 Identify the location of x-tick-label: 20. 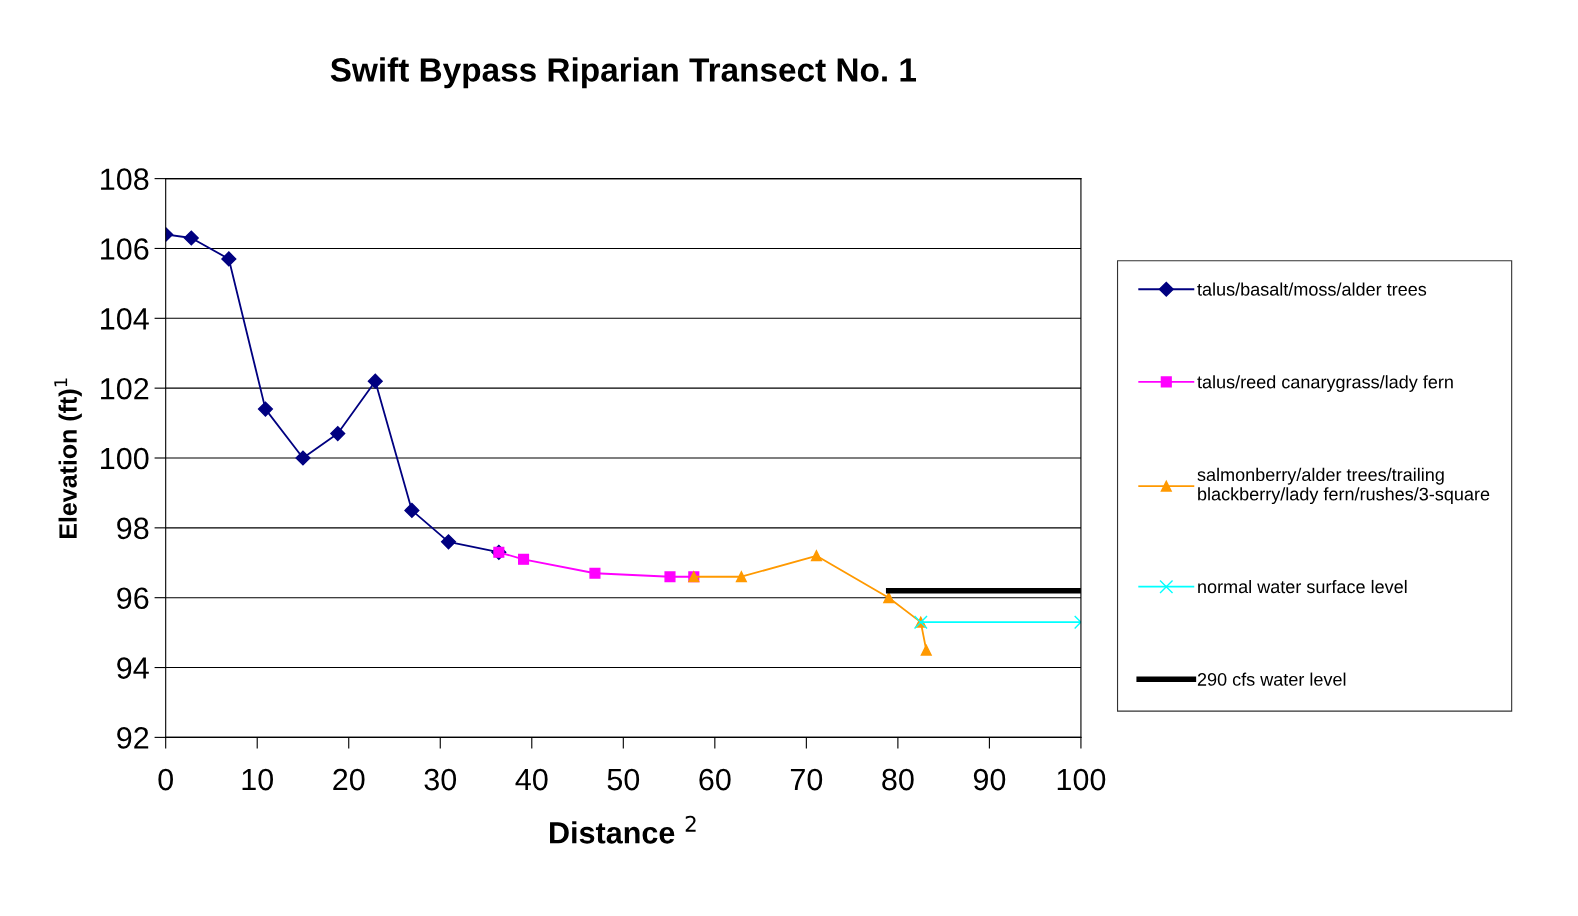
(349, 779).